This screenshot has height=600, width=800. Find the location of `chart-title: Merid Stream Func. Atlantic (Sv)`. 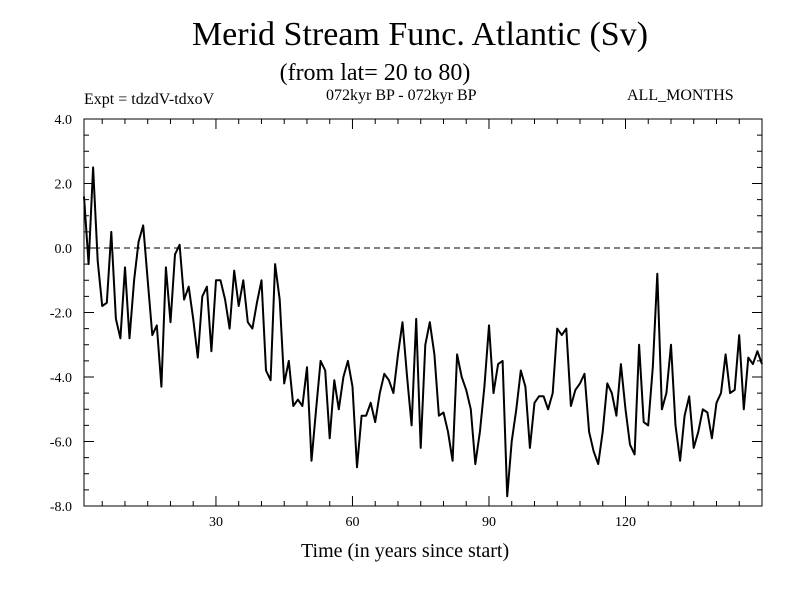

chart-title: Merid Stream Func. Atlantic (Sv) is located at coordinates (420, 34).